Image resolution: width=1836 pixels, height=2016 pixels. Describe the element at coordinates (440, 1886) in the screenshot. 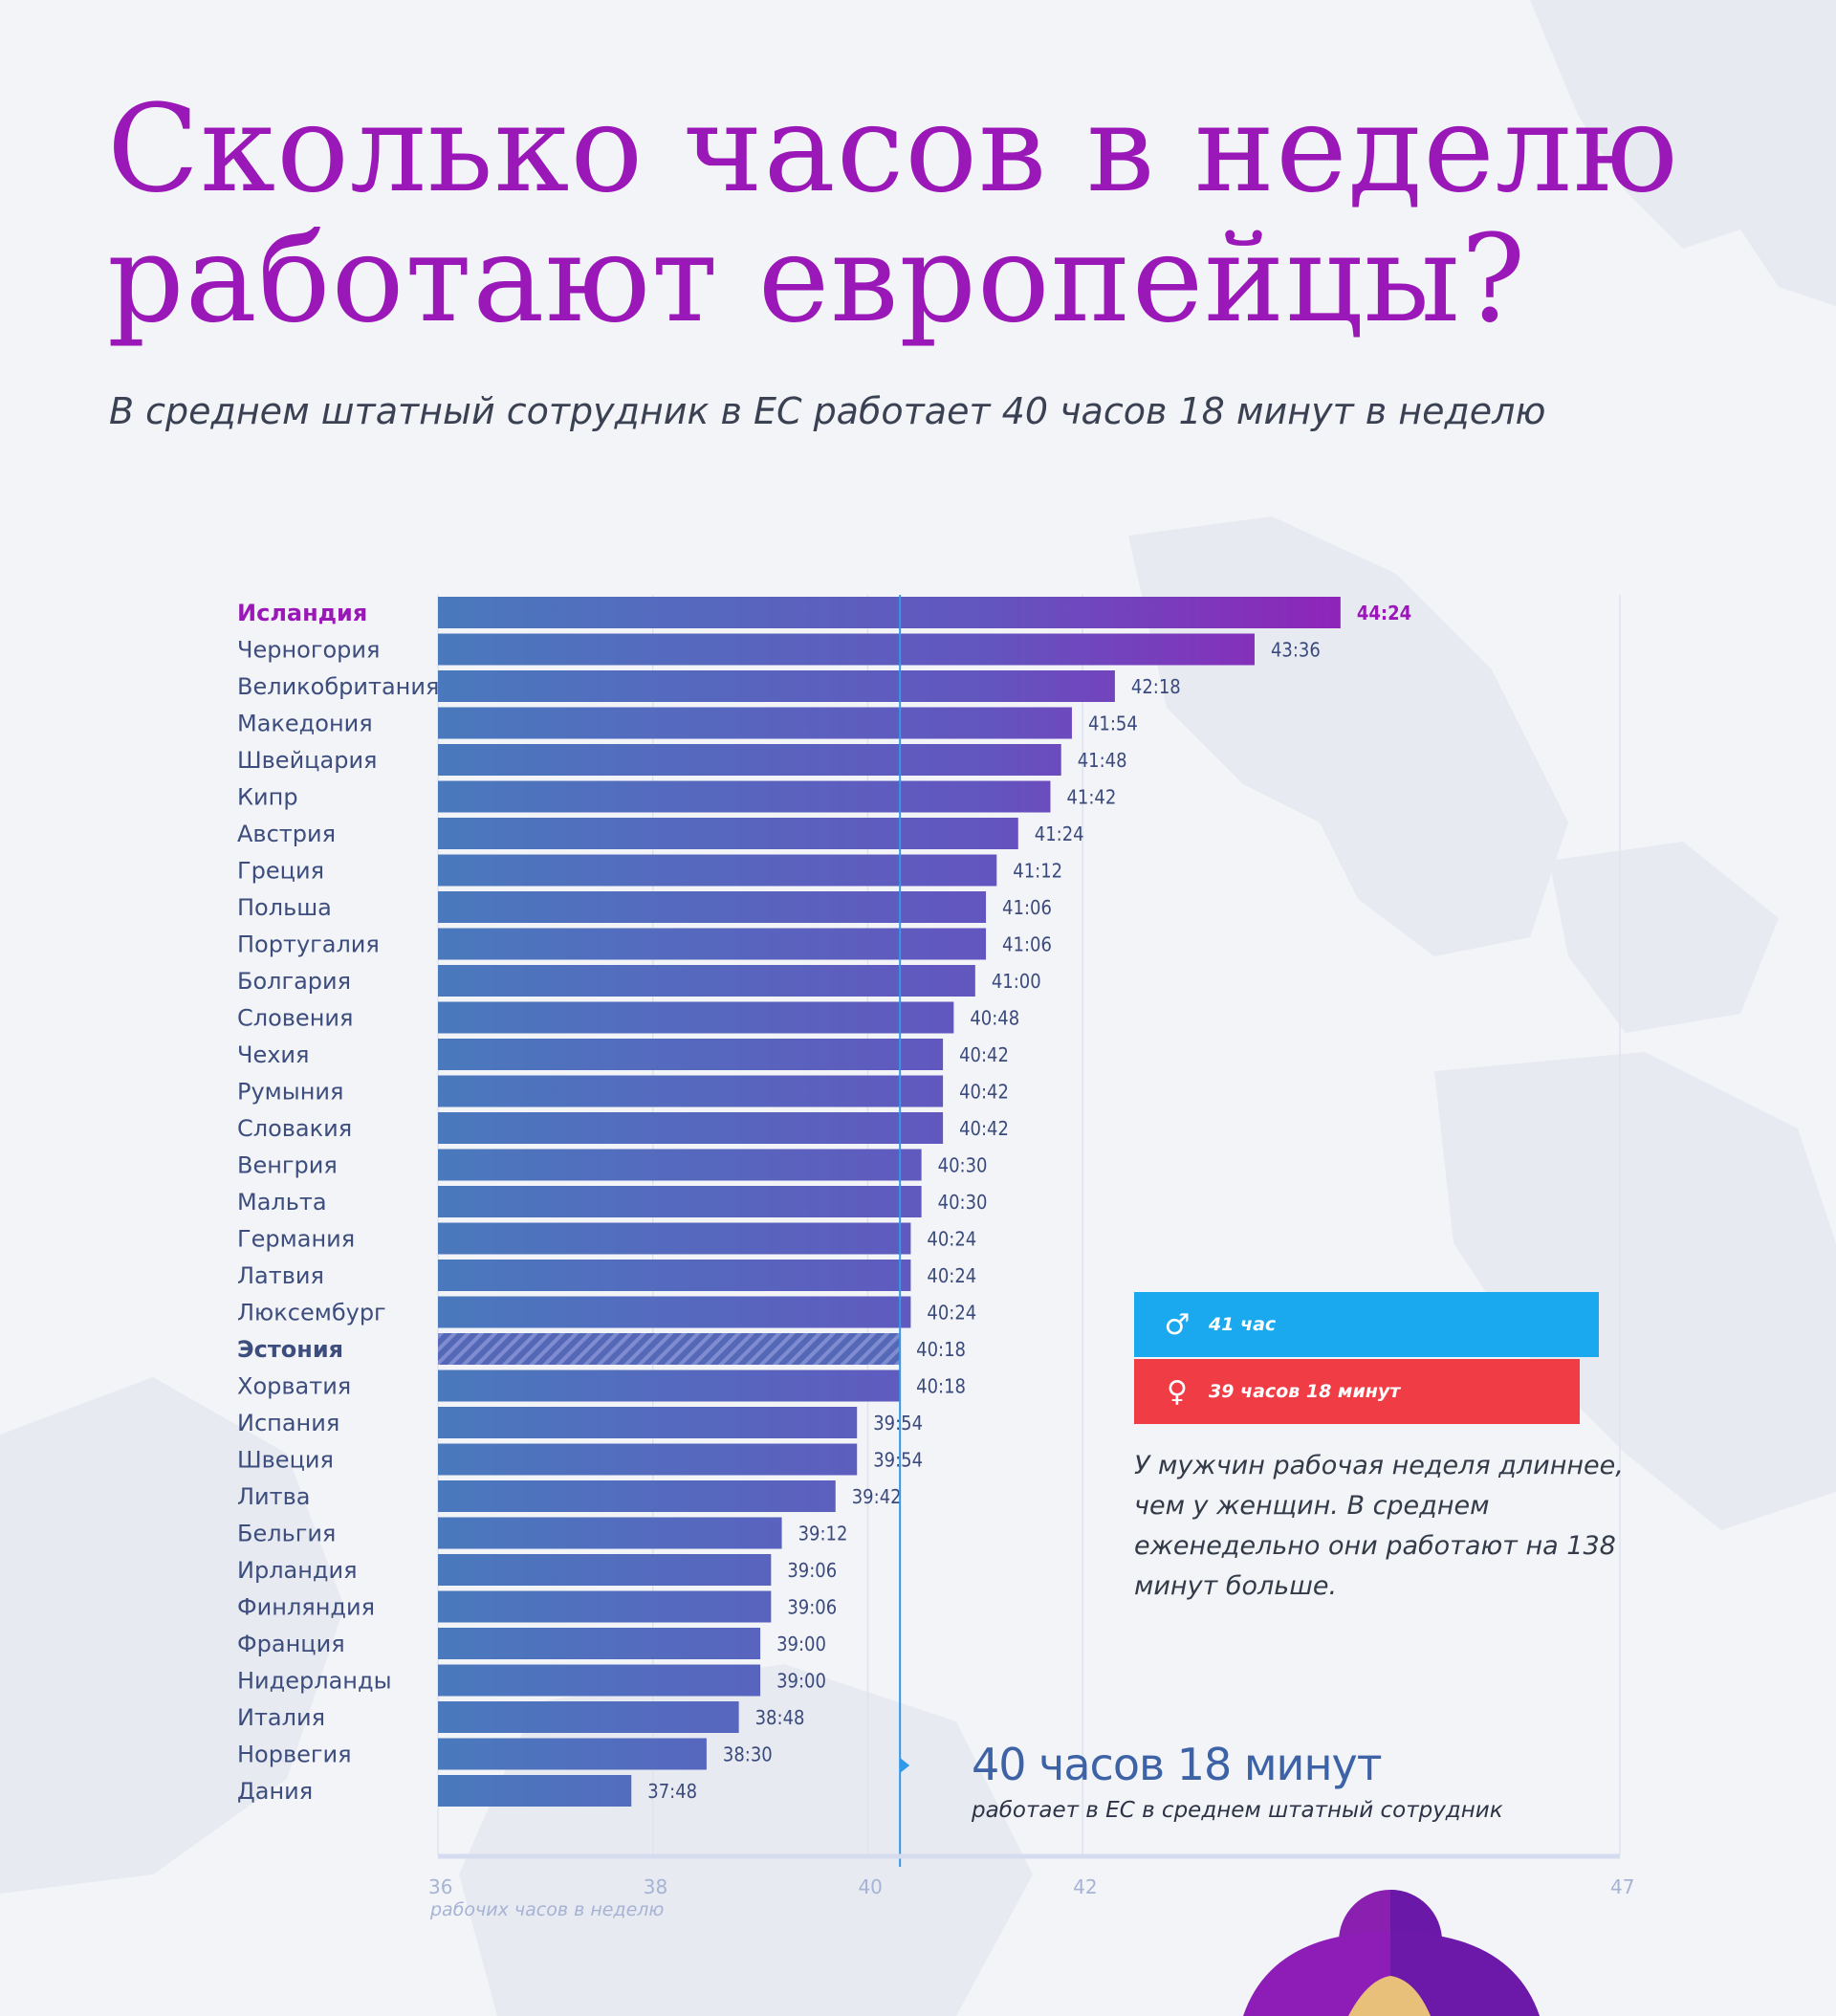

I see `x-tick-label-0: 36` at that location.